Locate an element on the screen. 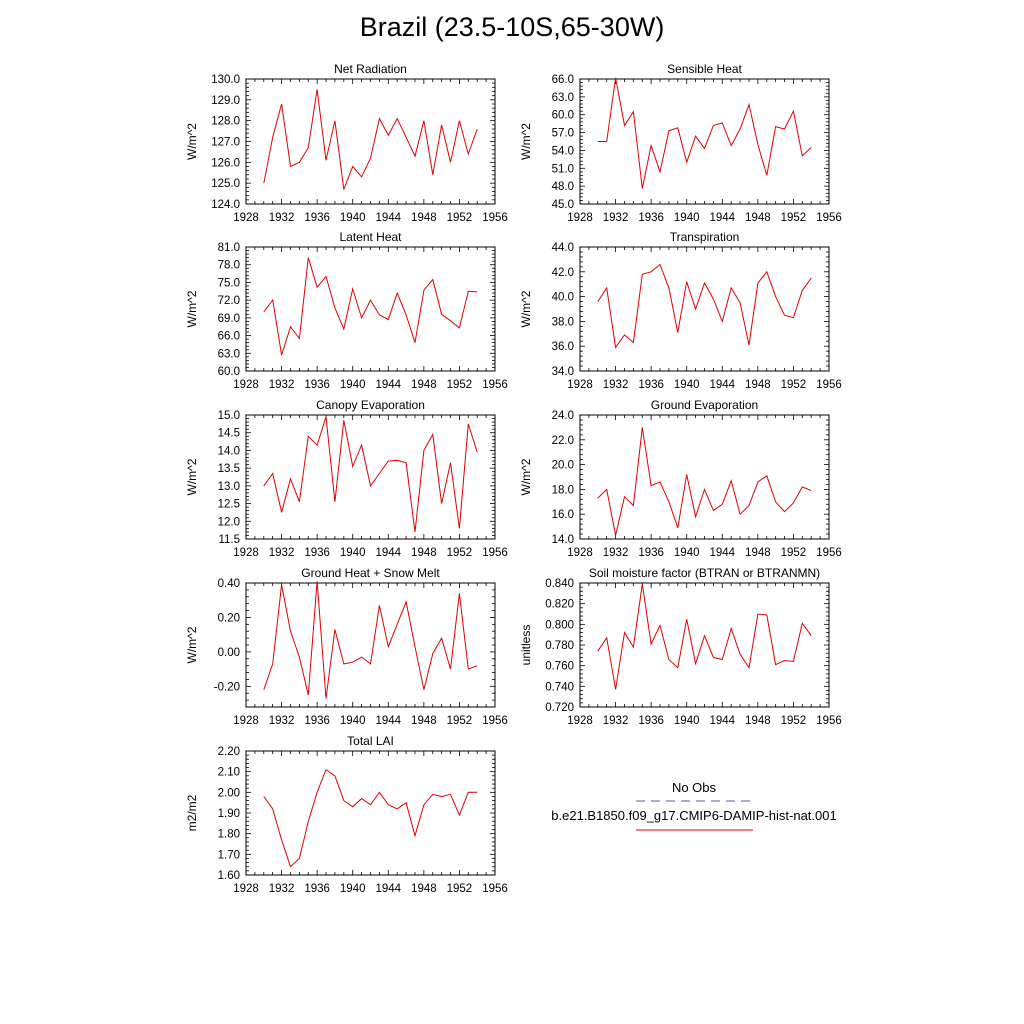 Image resolution: width=1024 pixels, height=1024 pixels. y-tick-label: 0.720 is located at coordinates (559, 708).